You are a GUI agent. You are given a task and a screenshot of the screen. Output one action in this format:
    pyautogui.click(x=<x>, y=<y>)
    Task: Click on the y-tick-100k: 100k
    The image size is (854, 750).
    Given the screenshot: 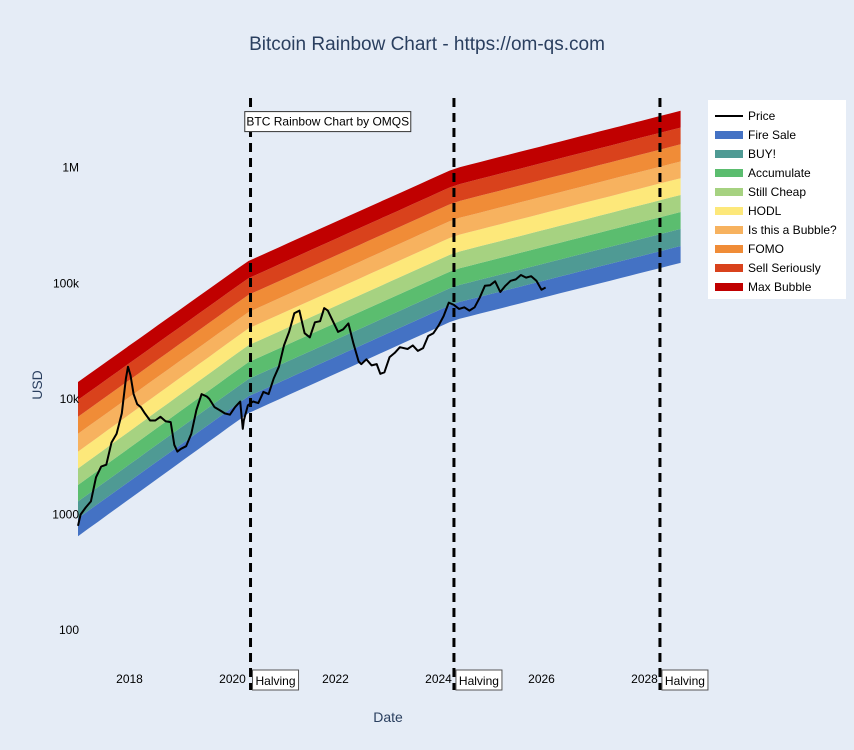 What is the action you would take?
    pyautogui.click(x=66, y=283)
    